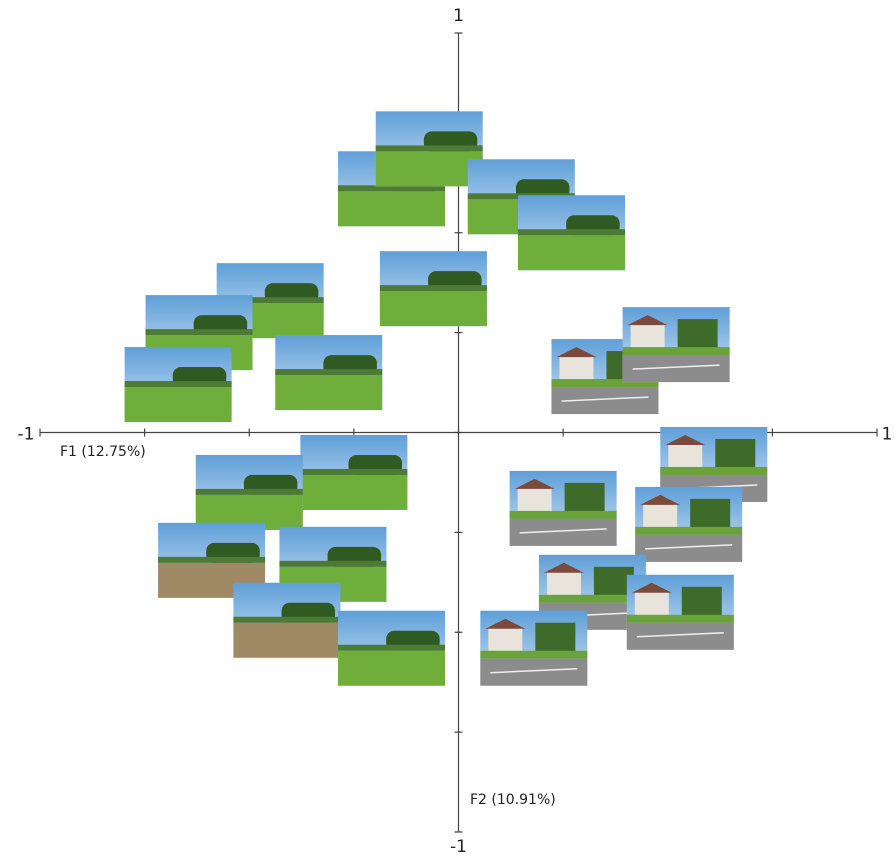 Image resolution: width=894 pixels, height=856 pixels. Describe the element at coordinates (103, 452) in the screenshot. I see `x-axis-label: F1 (12.75%)` at that location.